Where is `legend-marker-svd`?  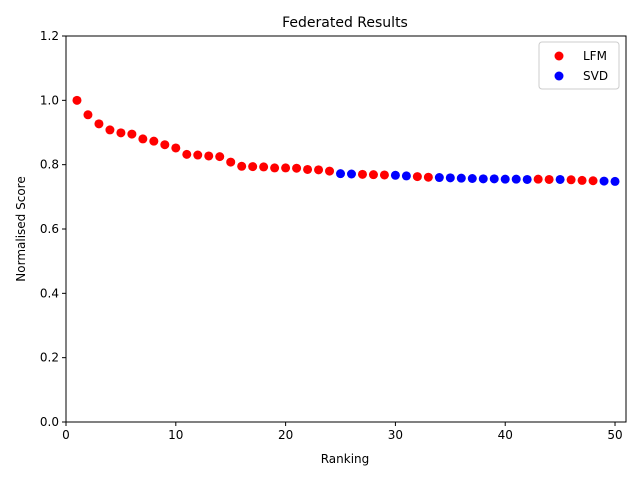 legend-marker-svd is located at coordinates (559, 76).